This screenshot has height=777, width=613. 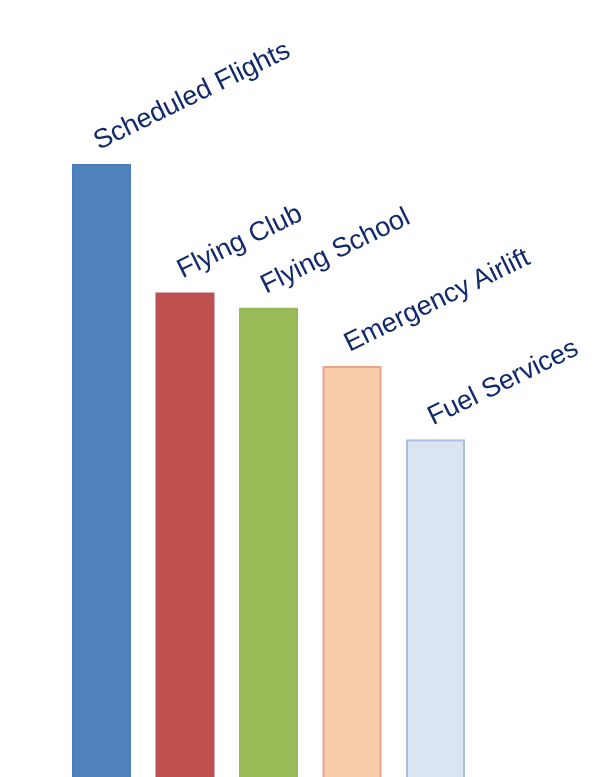 I want to click on bar-emergency-airlift, so click(x=352, y=571).